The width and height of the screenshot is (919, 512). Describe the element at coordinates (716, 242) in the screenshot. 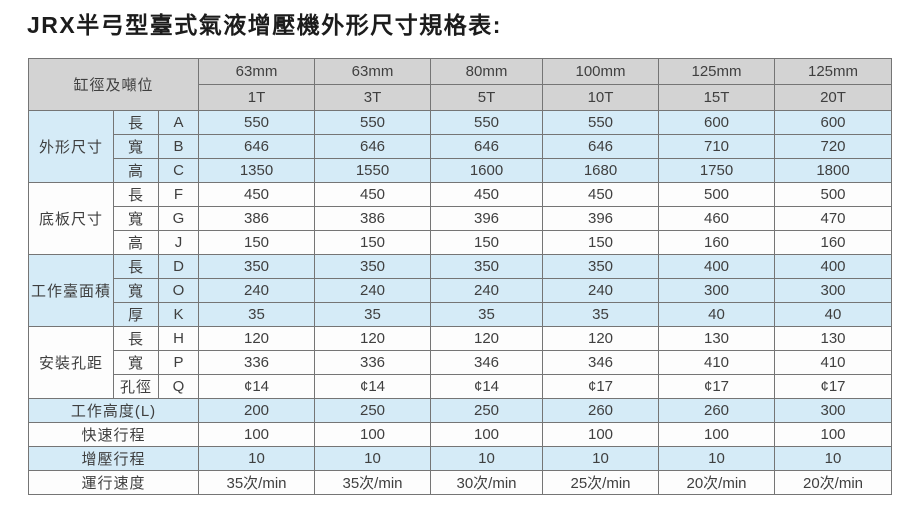

I see `value-cell: 160` at that location.